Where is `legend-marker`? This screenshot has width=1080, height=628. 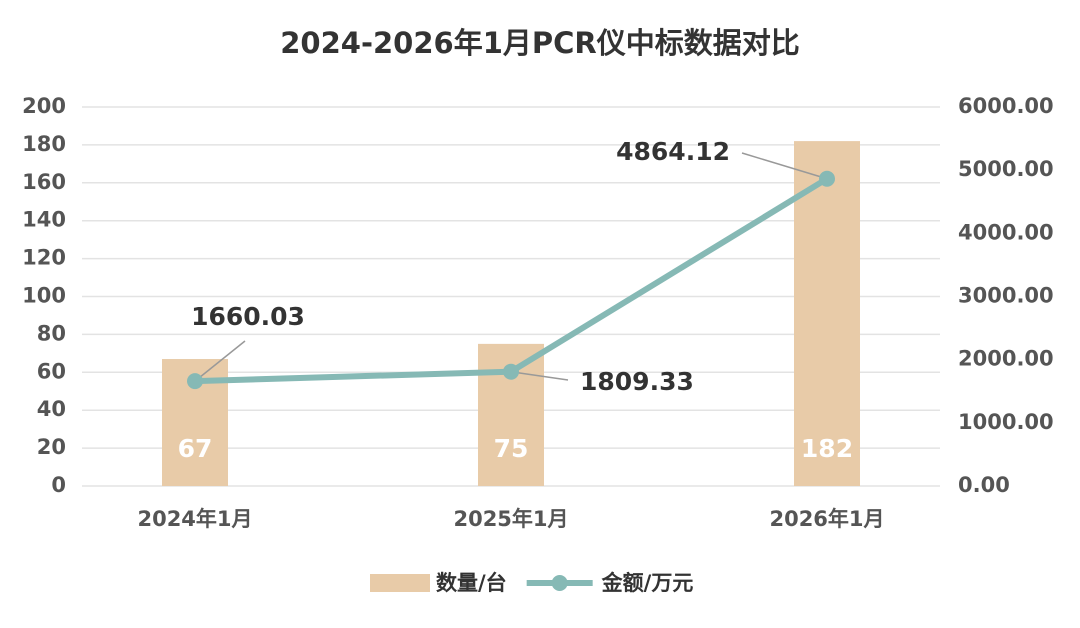 legend-marker is located at coordinates (559, 583).